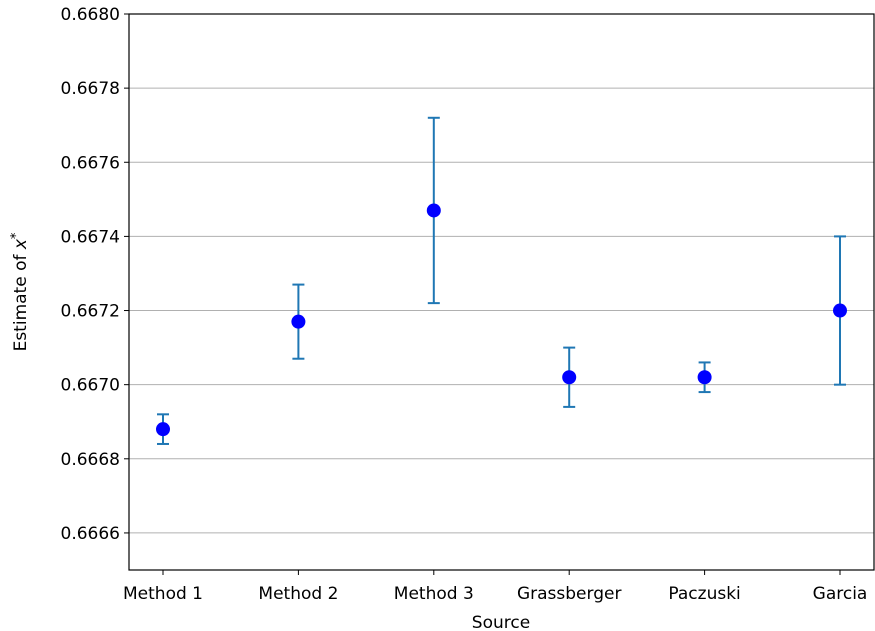 The width and height of the screenshot is (875, 631). Describe the element at coordinates (90, 386) in the screenshot. I see `y-tick-label: 0.6670` at that location.